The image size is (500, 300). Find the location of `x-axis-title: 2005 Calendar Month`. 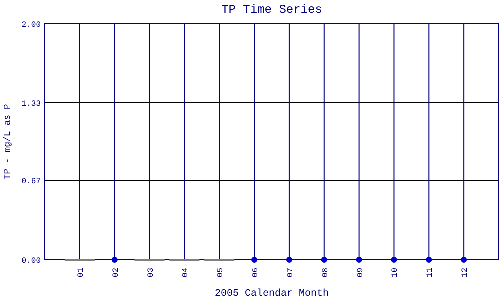

x-axis-title: 2005 Calendar Month is located at coordinates (272, 294).